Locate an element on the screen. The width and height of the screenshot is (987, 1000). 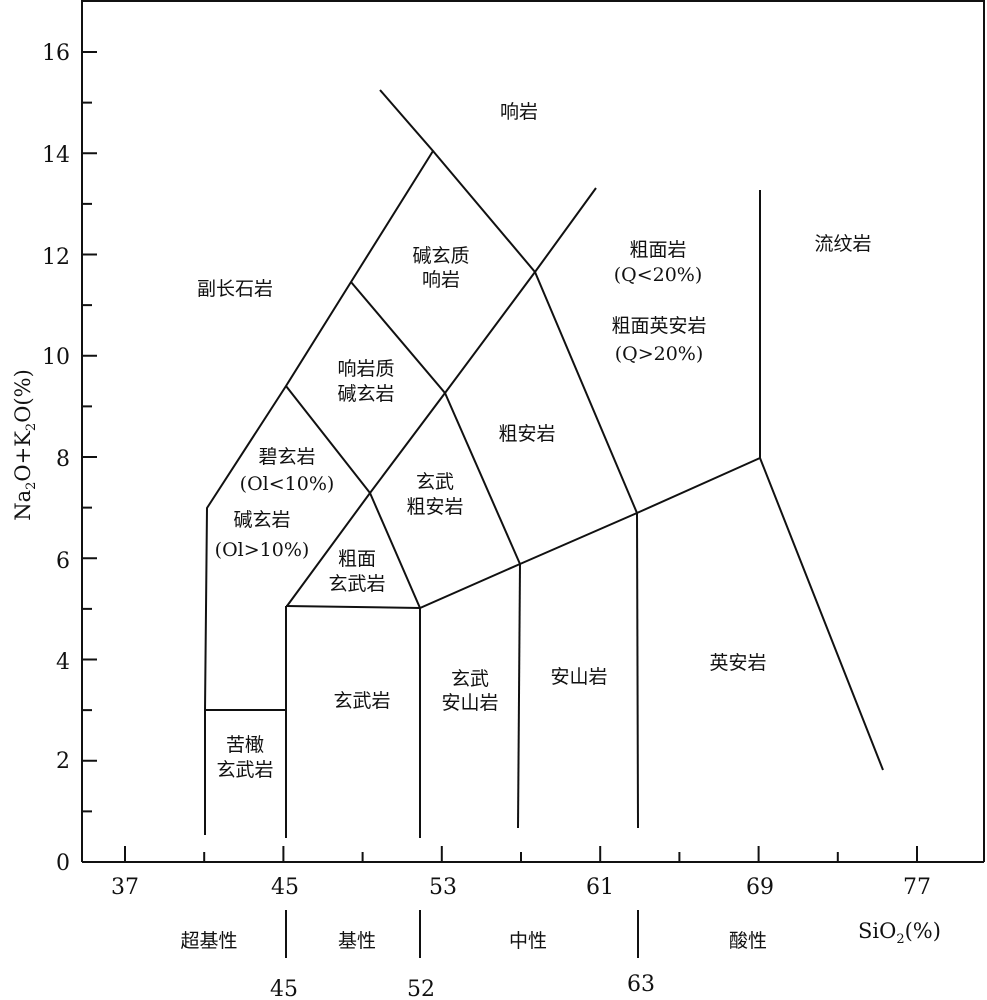
field-label-tephrite-cond: (Ol>10%) is located at coordinates (262, 550).